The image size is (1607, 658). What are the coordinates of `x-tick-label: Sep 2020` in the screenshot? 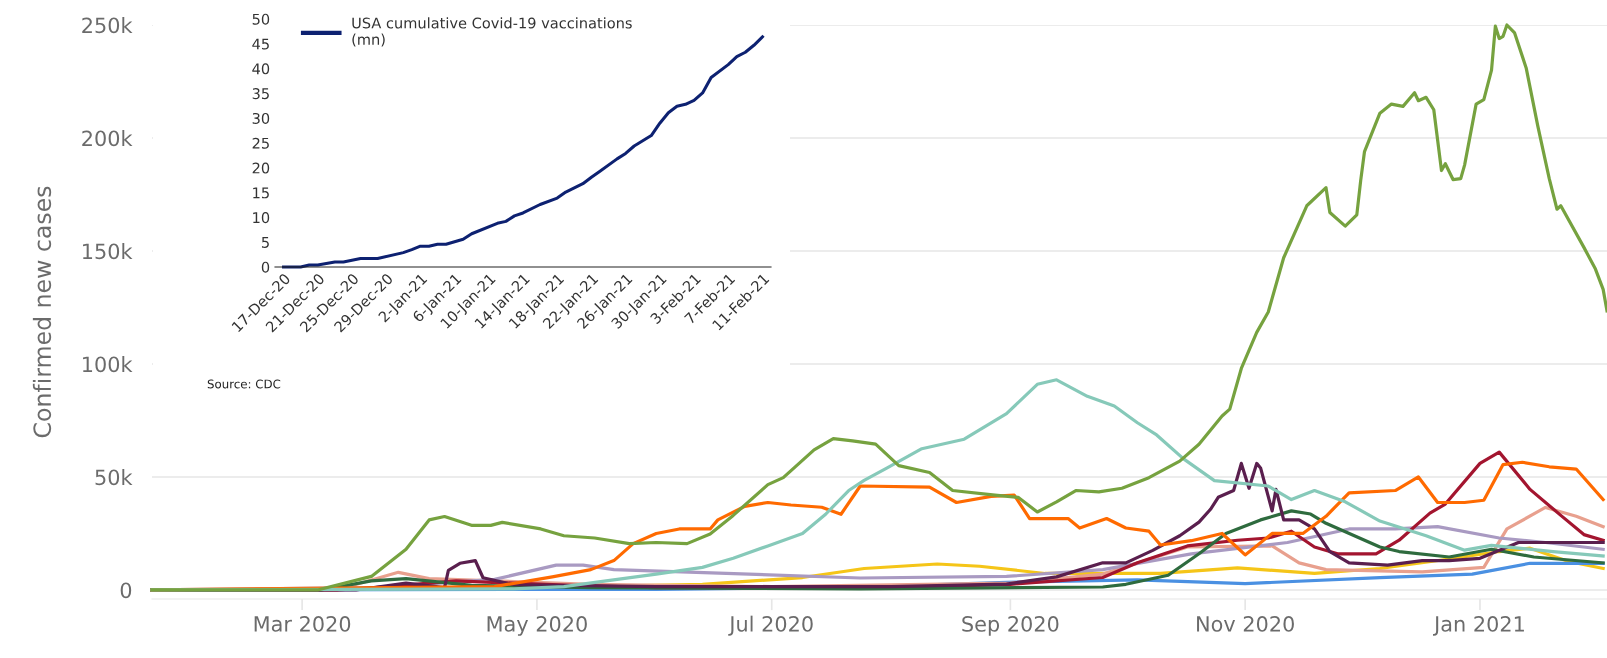 It's located at (1010, 626).